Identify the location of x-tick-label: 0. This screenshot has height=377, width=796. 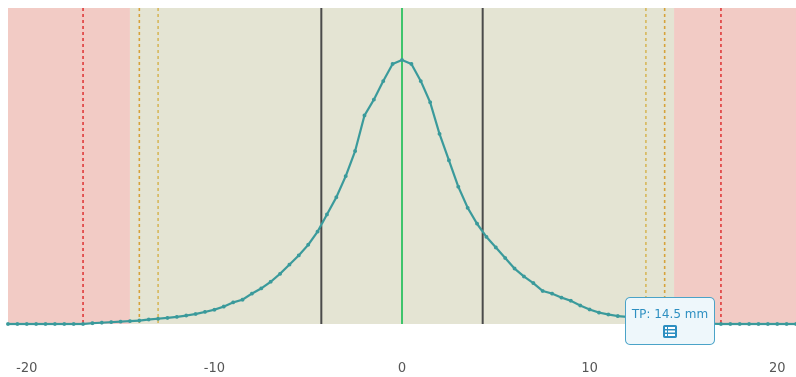
(402, 368).